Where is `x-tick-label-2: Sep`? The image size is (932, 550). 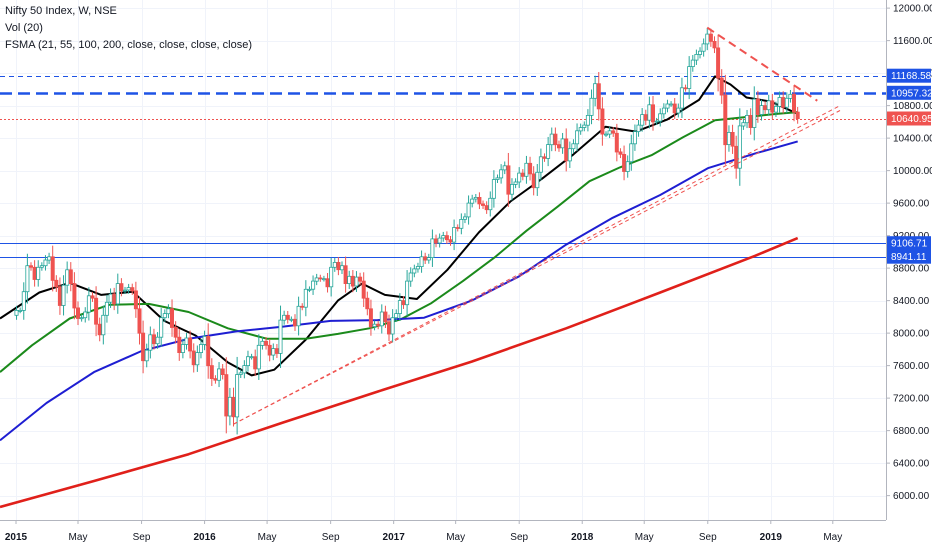
x-tick-label-2: Sep is located at coordinates (142, 537).